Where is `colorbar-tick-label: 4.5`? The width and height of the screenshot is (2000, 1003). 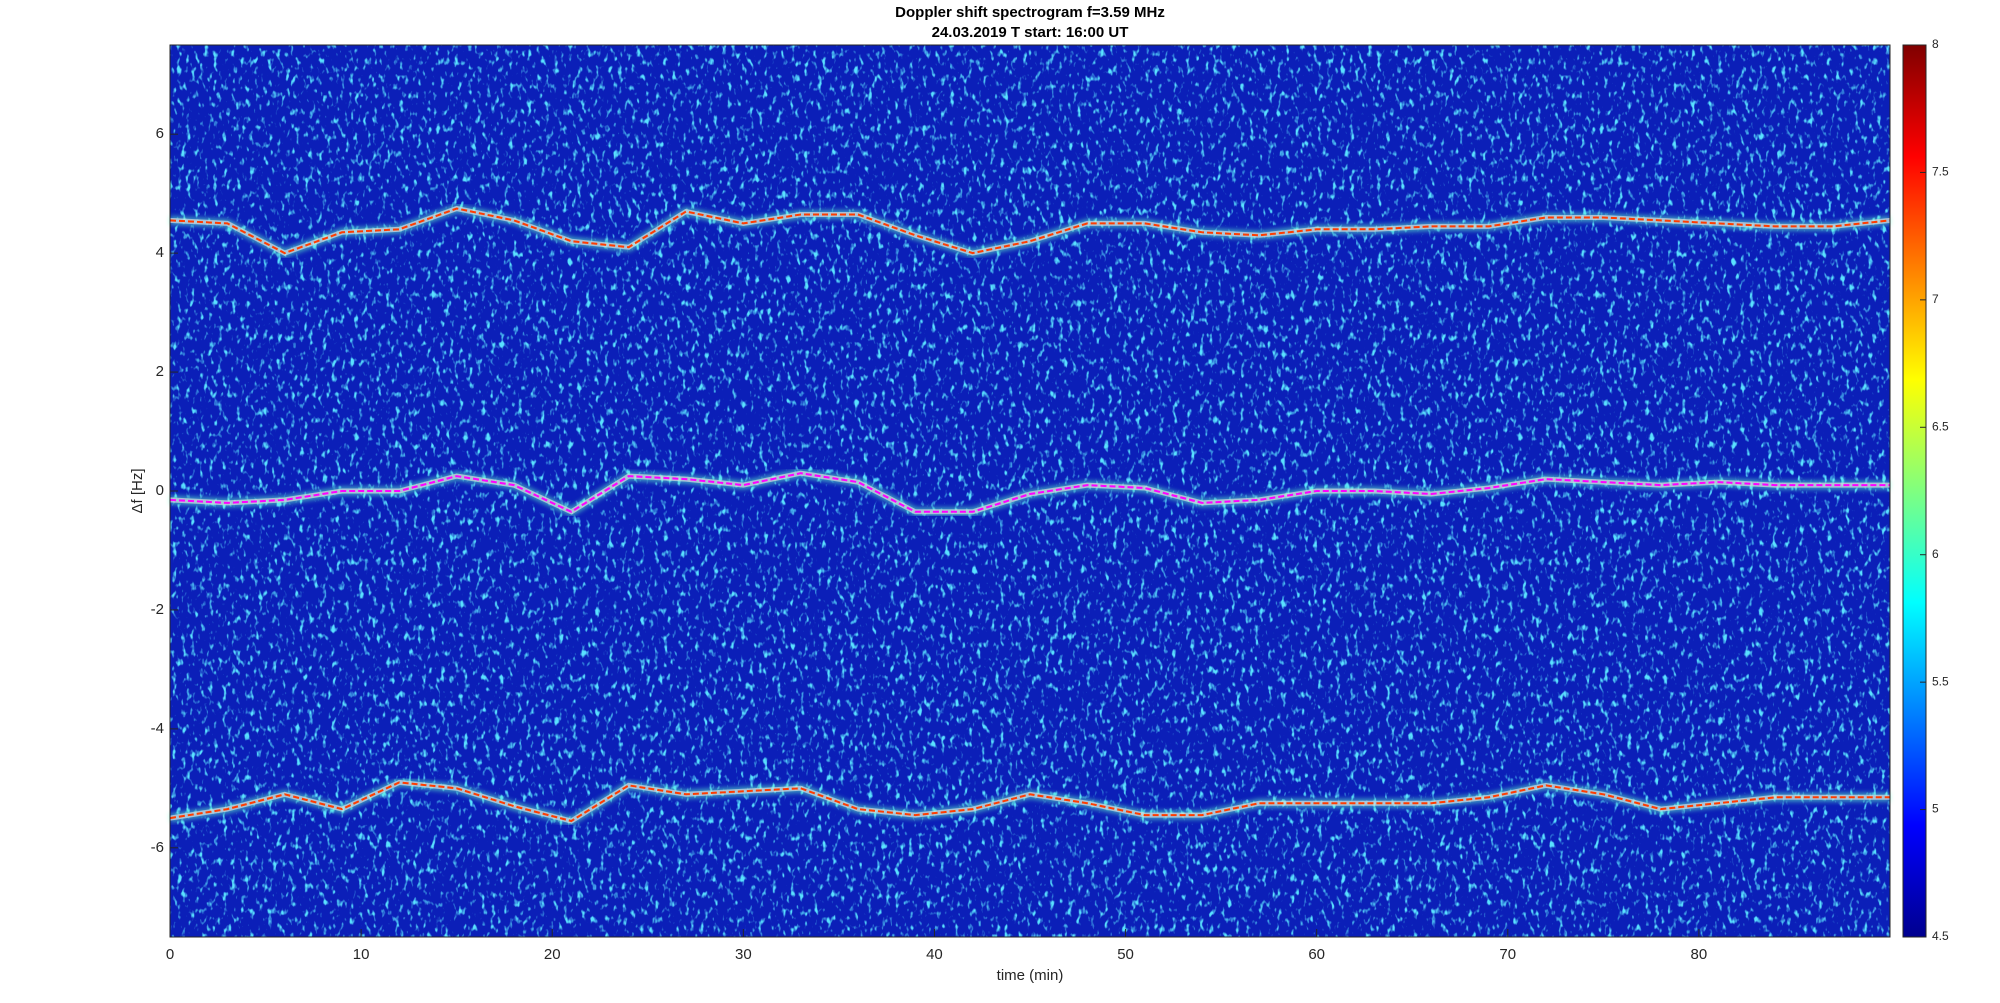
colorbar-tick-label: 4.5 is located at coordinates (1940, 936).